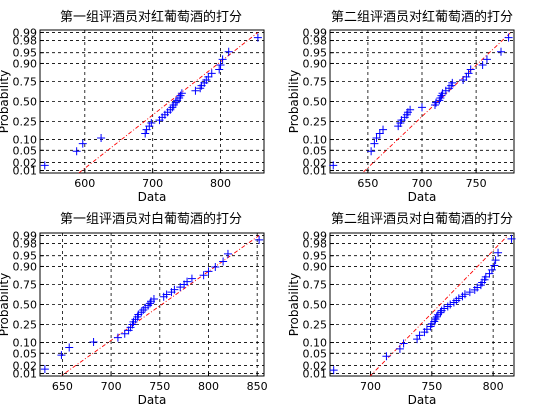 Image resolution: width=560 pixels, height=420 pixels. What do you see at coordinates (25, 235) in the screenshot?
I see `y-tick-label: 0.99` at bounding box center [25, 235].